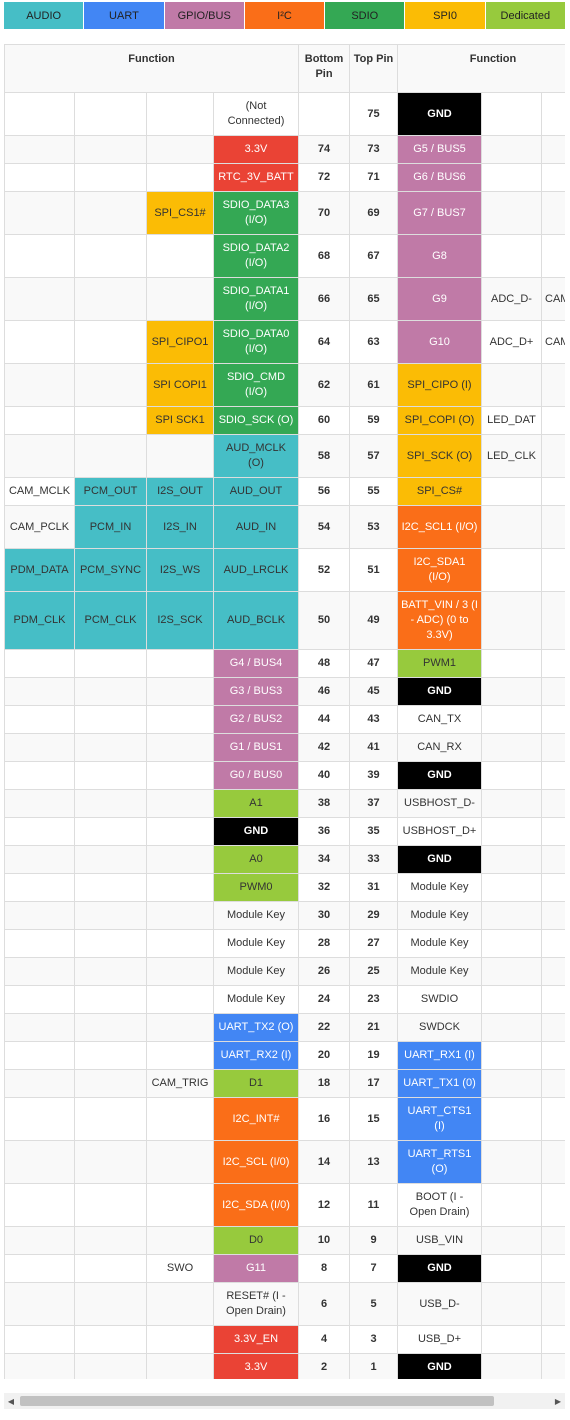  Describe the element at coordinates (180, 570) in the screenshot. I see `left-function-cell: I2S_WS` at that location.